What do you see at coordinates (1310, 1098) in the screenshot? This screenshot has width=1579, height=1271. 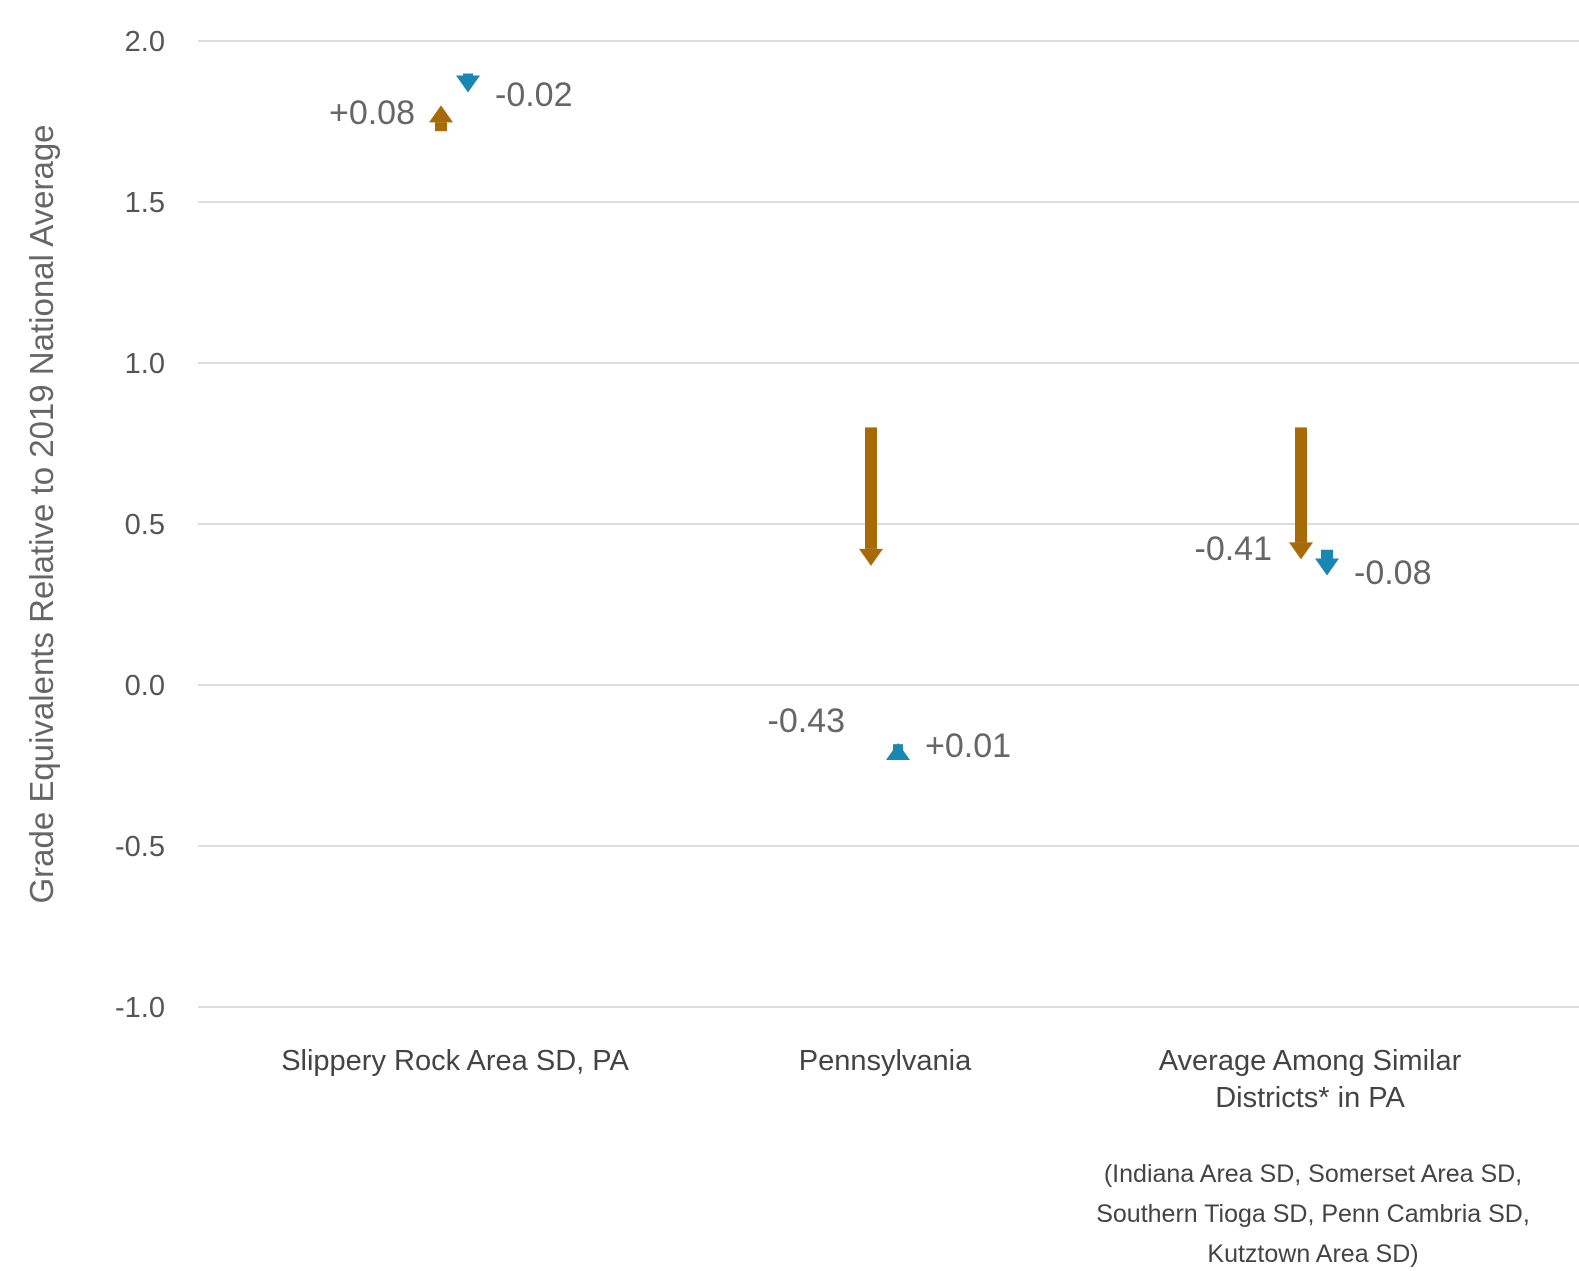 I see `x-category-label: Districts* in PA` at bounding box center [1310, 1098].